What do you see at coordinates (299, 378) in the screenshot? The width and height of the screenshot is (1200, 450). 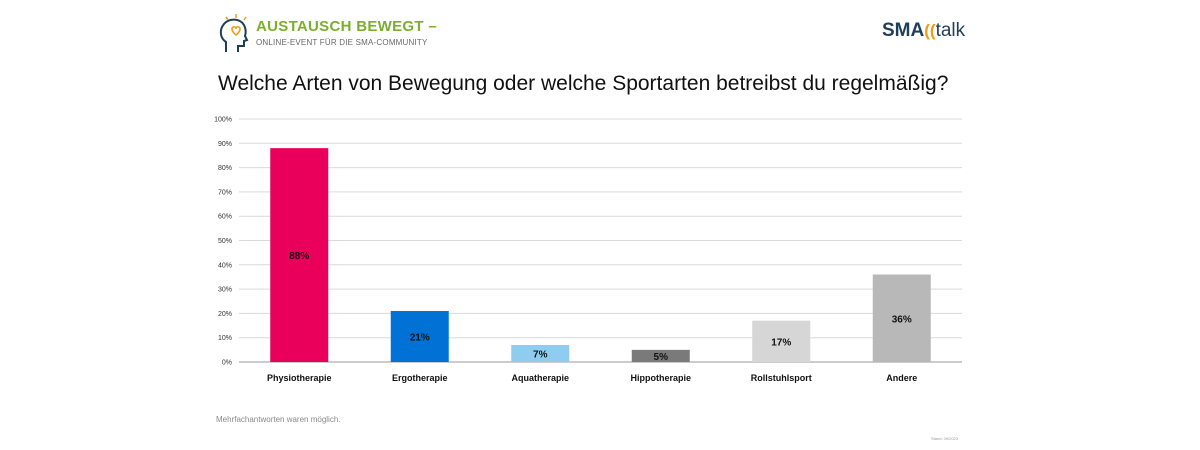 I see `category-label: Physiotherapie` at bounding box center [299, 378].